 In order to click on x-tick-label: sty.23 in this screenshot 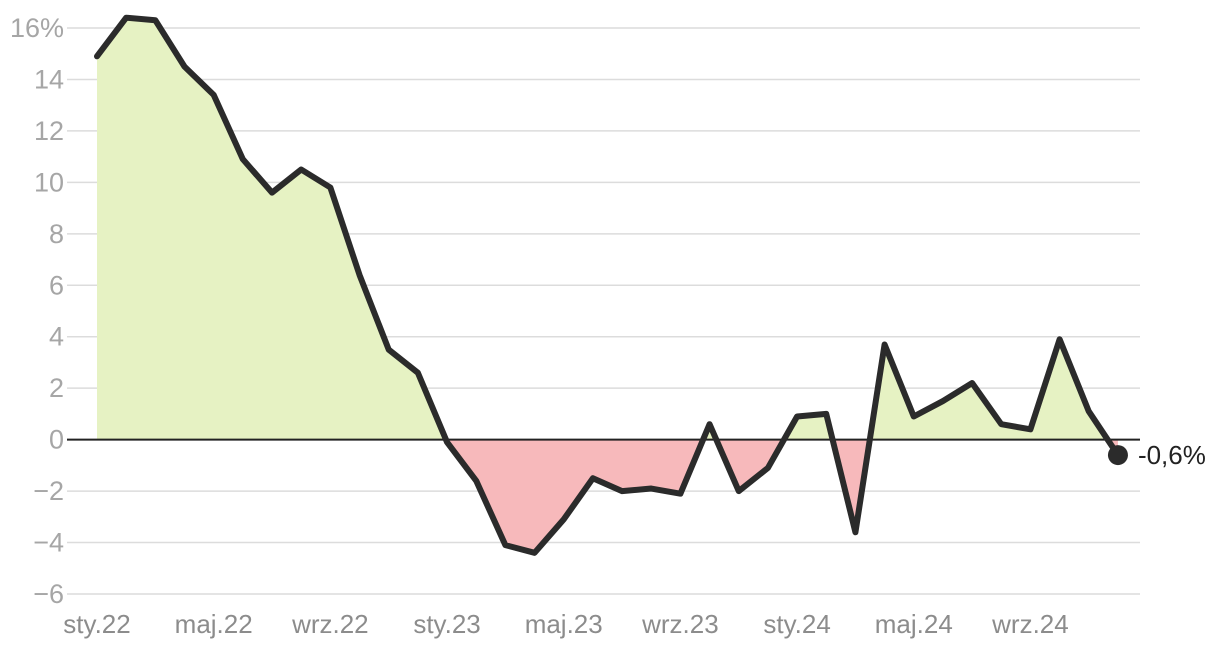, I will do `click(446, 624)`.